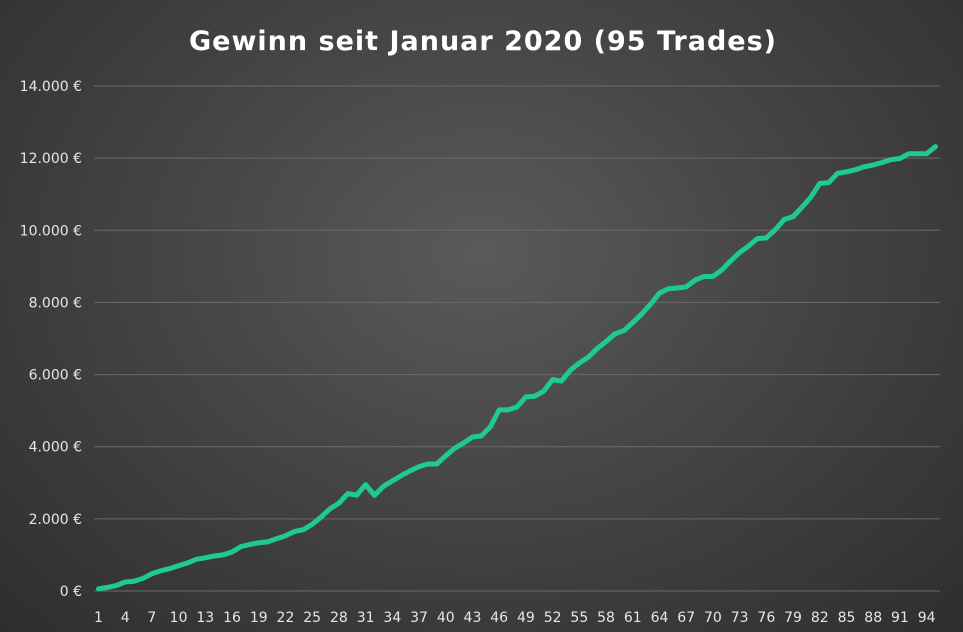  What do you see at coordinates (51, 159) in the screenshot?
I see `y-tick-label: 12.000 €` at bounding box center [51, 159].